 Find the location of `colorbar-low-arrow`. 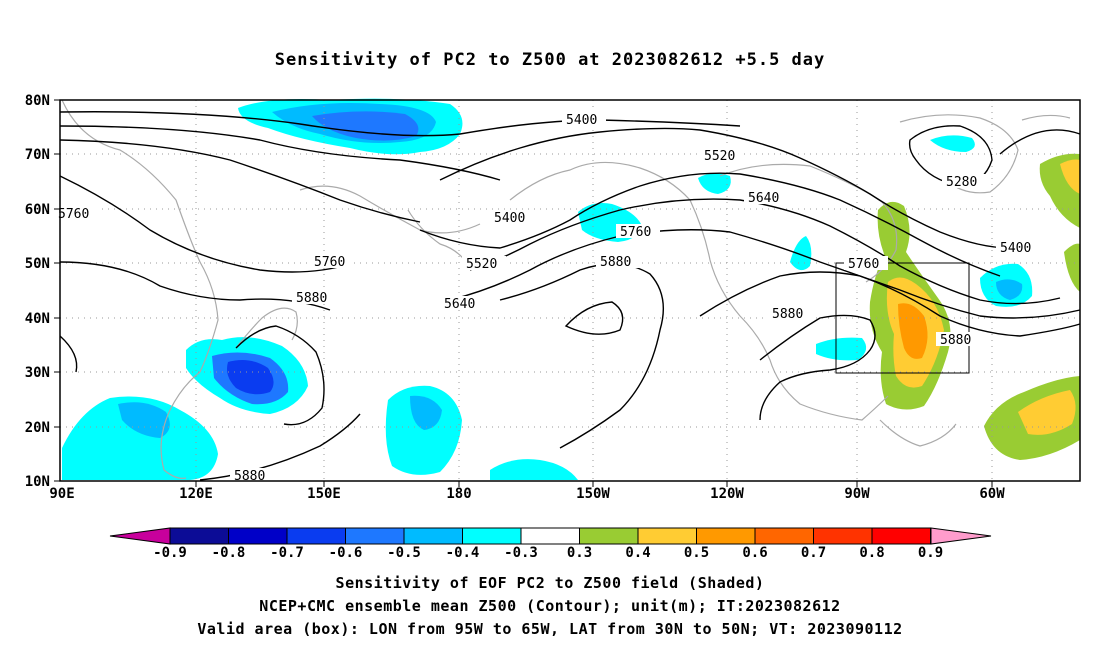

colorbar-low-arrow is located at coordinates (140, 536).